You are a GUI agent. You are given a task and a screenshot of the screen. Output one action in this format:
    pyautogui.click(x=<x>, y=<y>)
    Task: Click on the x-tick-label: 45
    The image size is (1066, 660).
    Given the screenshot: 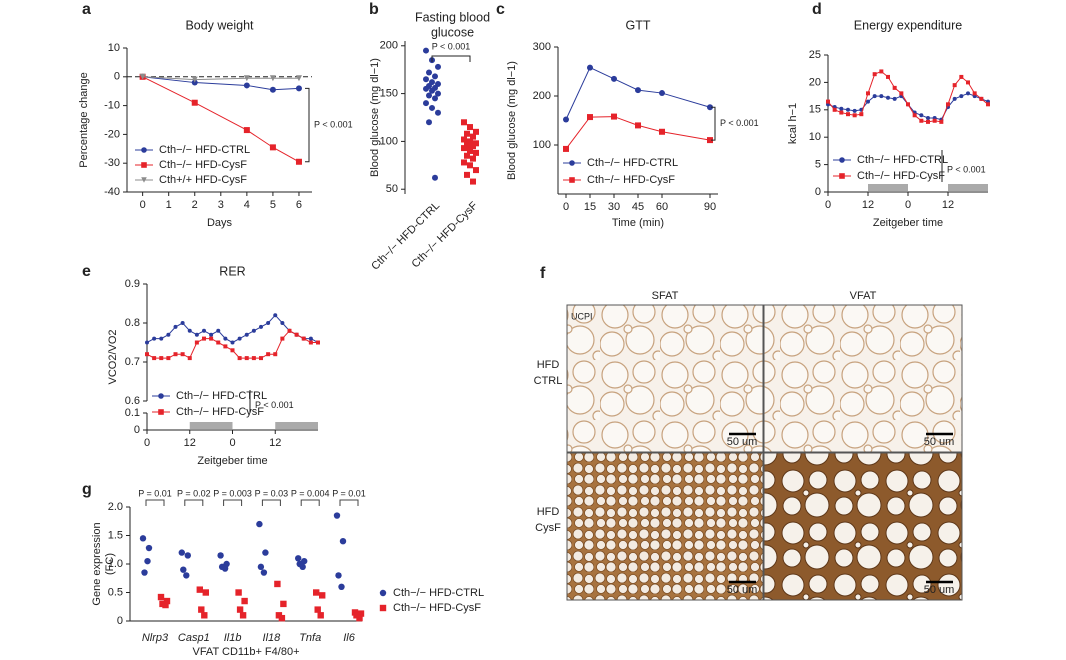 What is the action you would take?
    pyautogui.click(x=638, y=207)
    